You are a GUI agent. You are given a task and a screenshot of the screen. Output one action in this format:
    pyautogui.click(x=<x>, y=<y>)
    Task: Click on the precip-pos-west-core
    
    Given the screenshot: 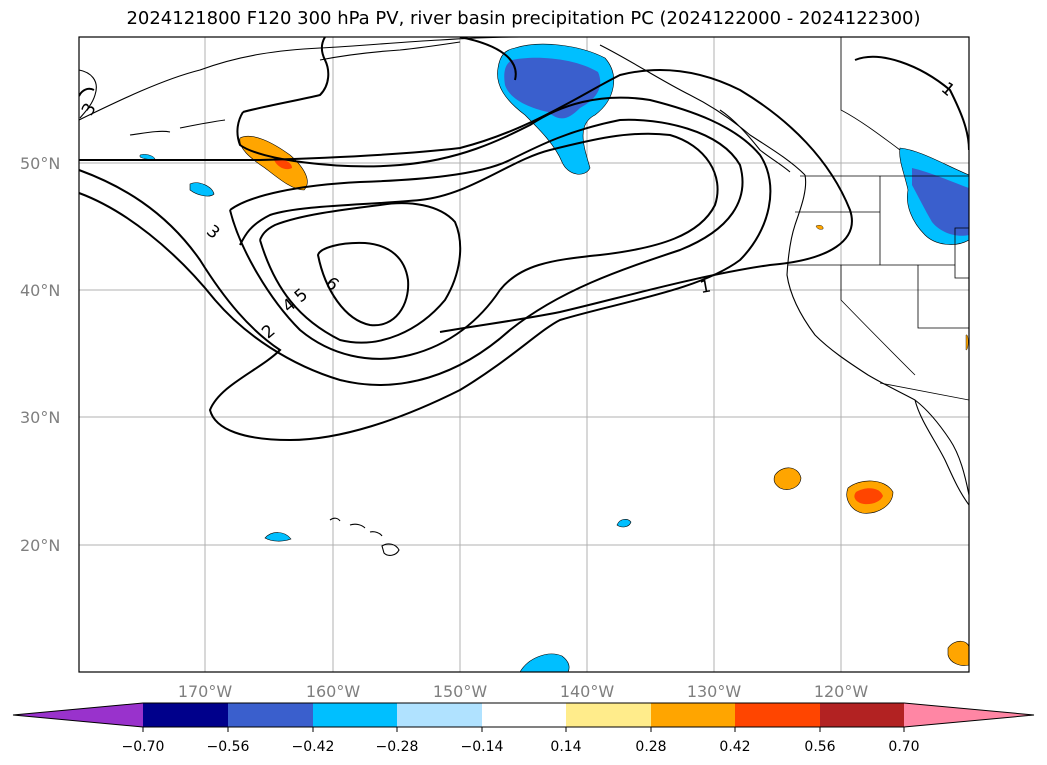 What is the action you would take?
    pyautogui.click(x=283, y=164)
    